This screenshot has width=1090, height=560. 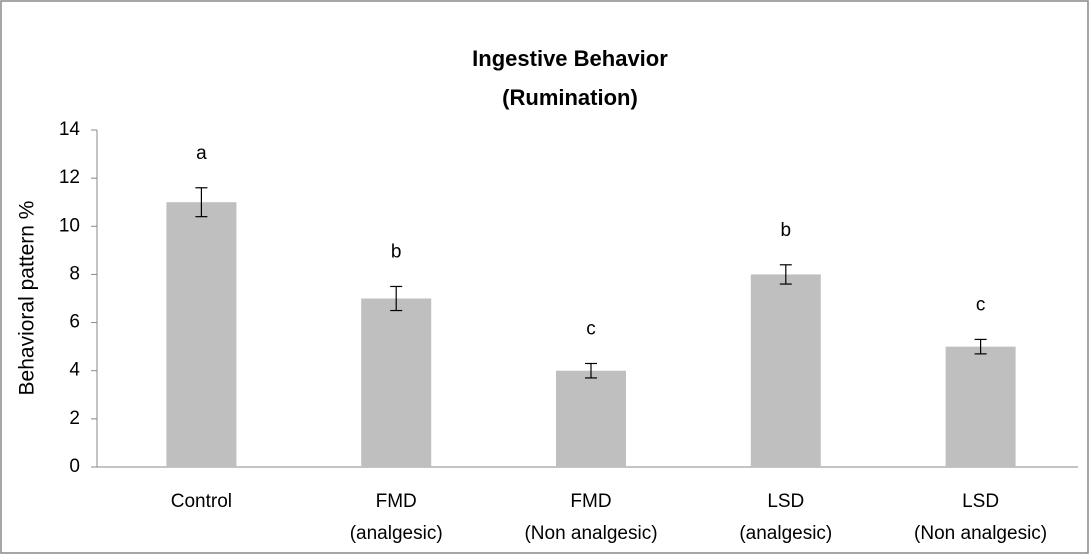 What do you see at coordinates (201, 153) in the screenshot?
I see `annotation: a` at bounding box center [201, 153].